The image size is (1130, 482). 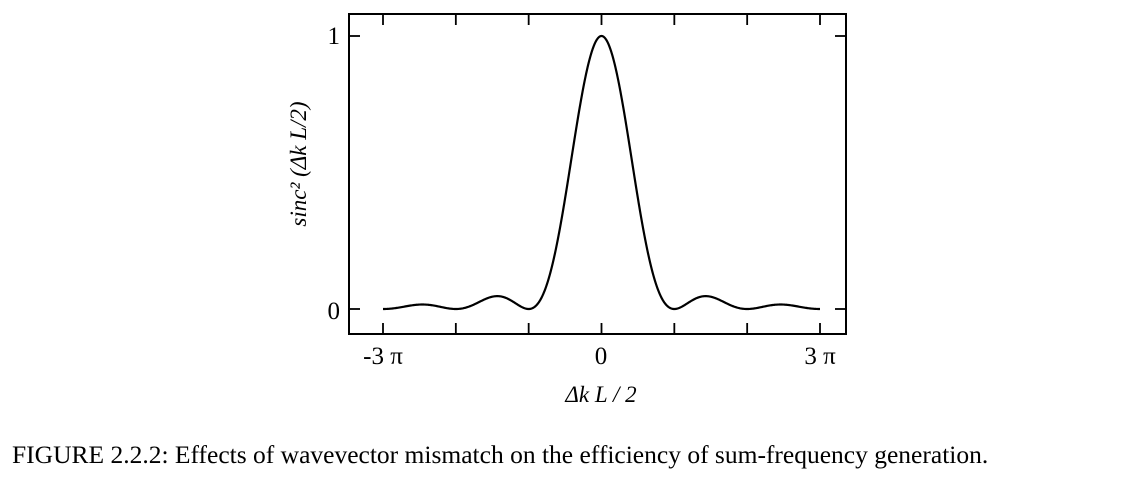 I want to click on y-tick-label-0: 0, so click(x=334, y=311).